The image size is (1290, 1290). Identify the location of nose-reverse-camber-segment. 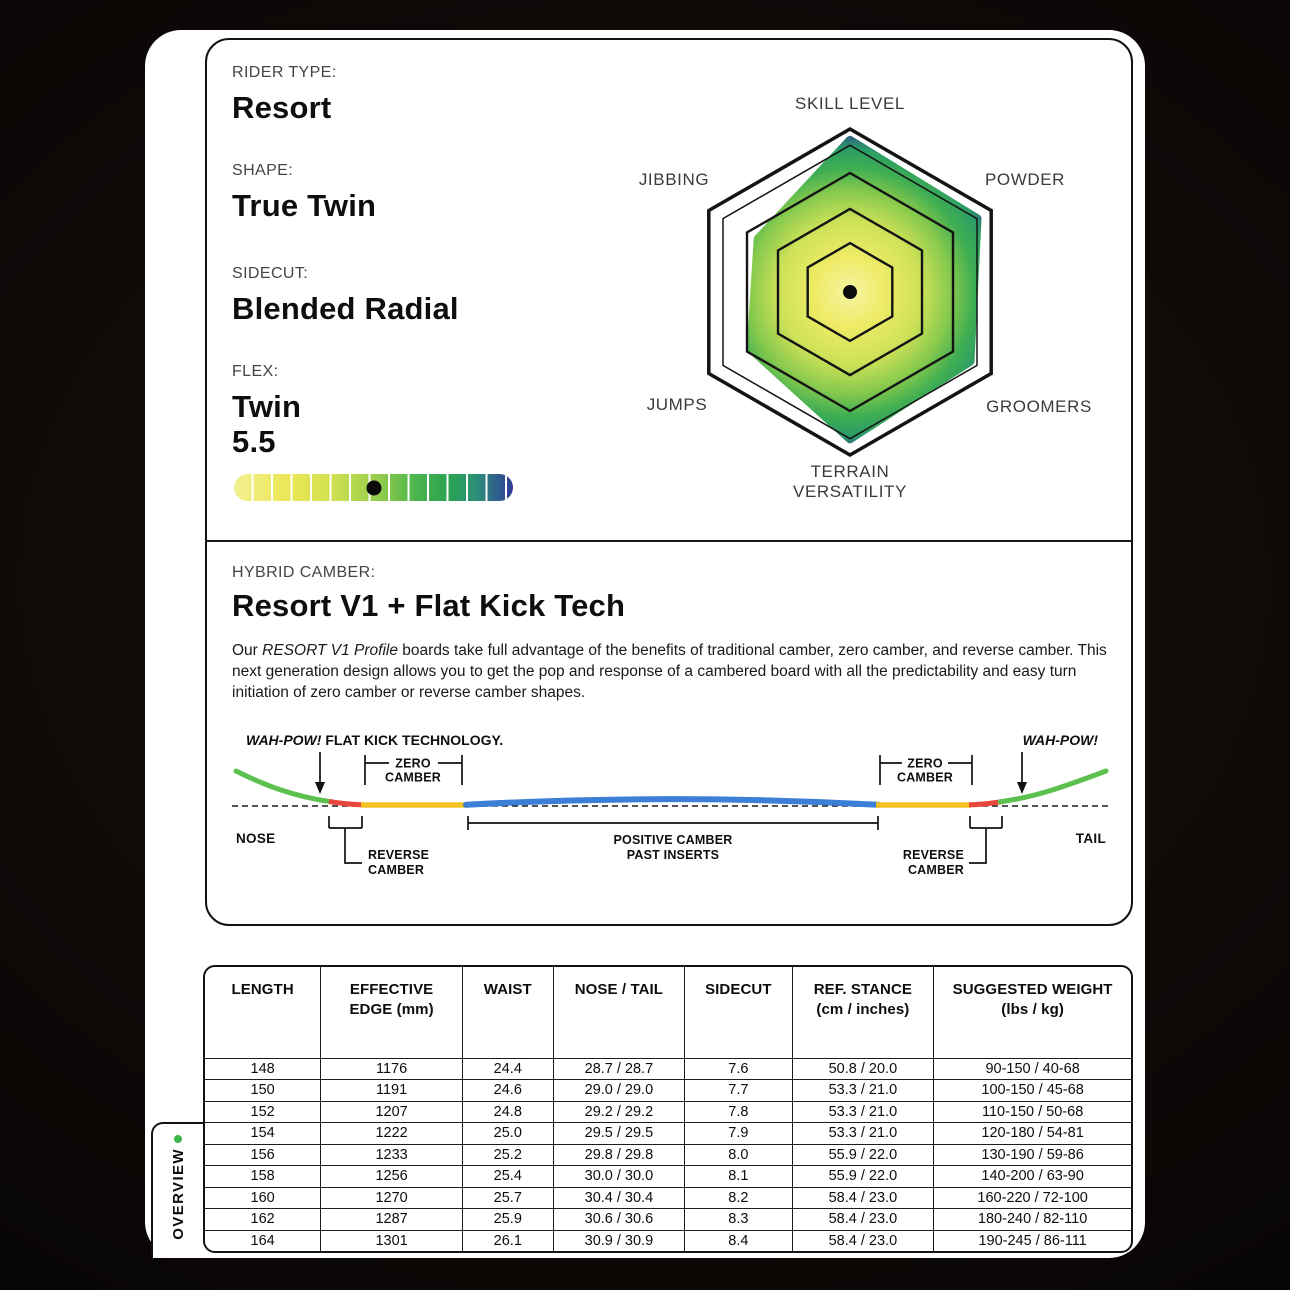
(346, 803).